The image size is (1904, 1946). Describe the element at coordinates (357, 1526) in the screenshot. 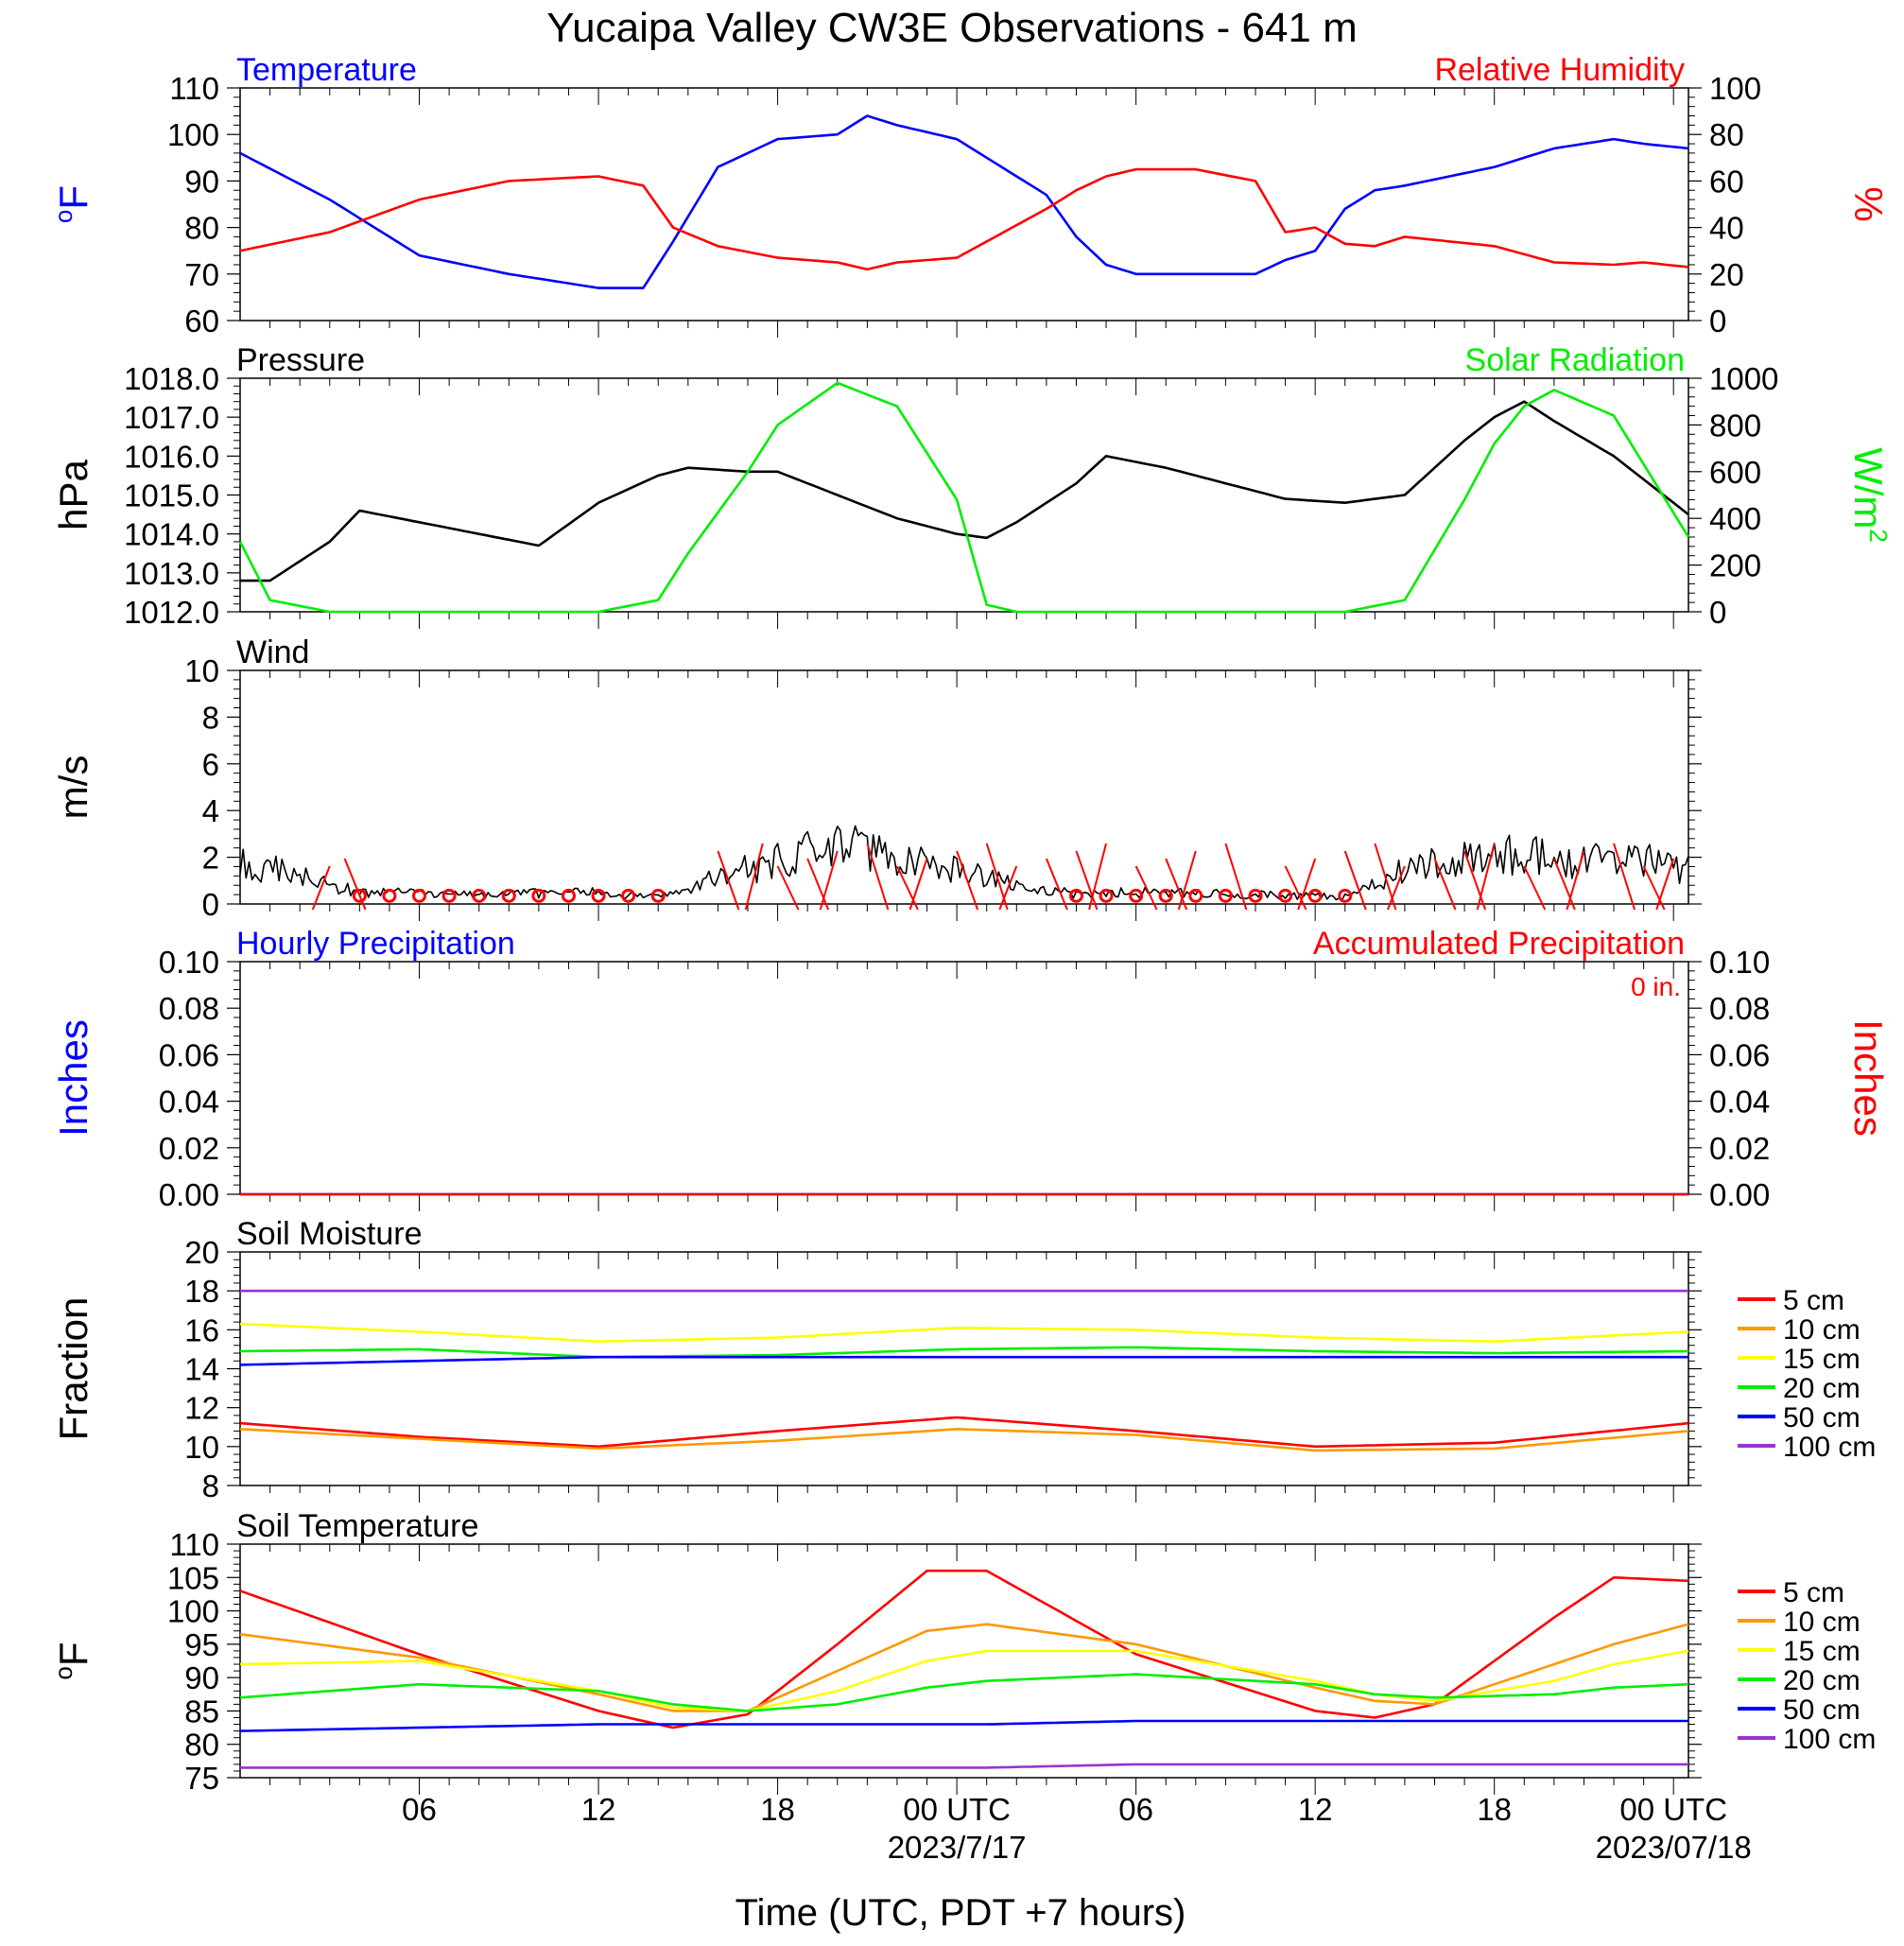

I see `panel-left-label: Soil Temperature` at that location.